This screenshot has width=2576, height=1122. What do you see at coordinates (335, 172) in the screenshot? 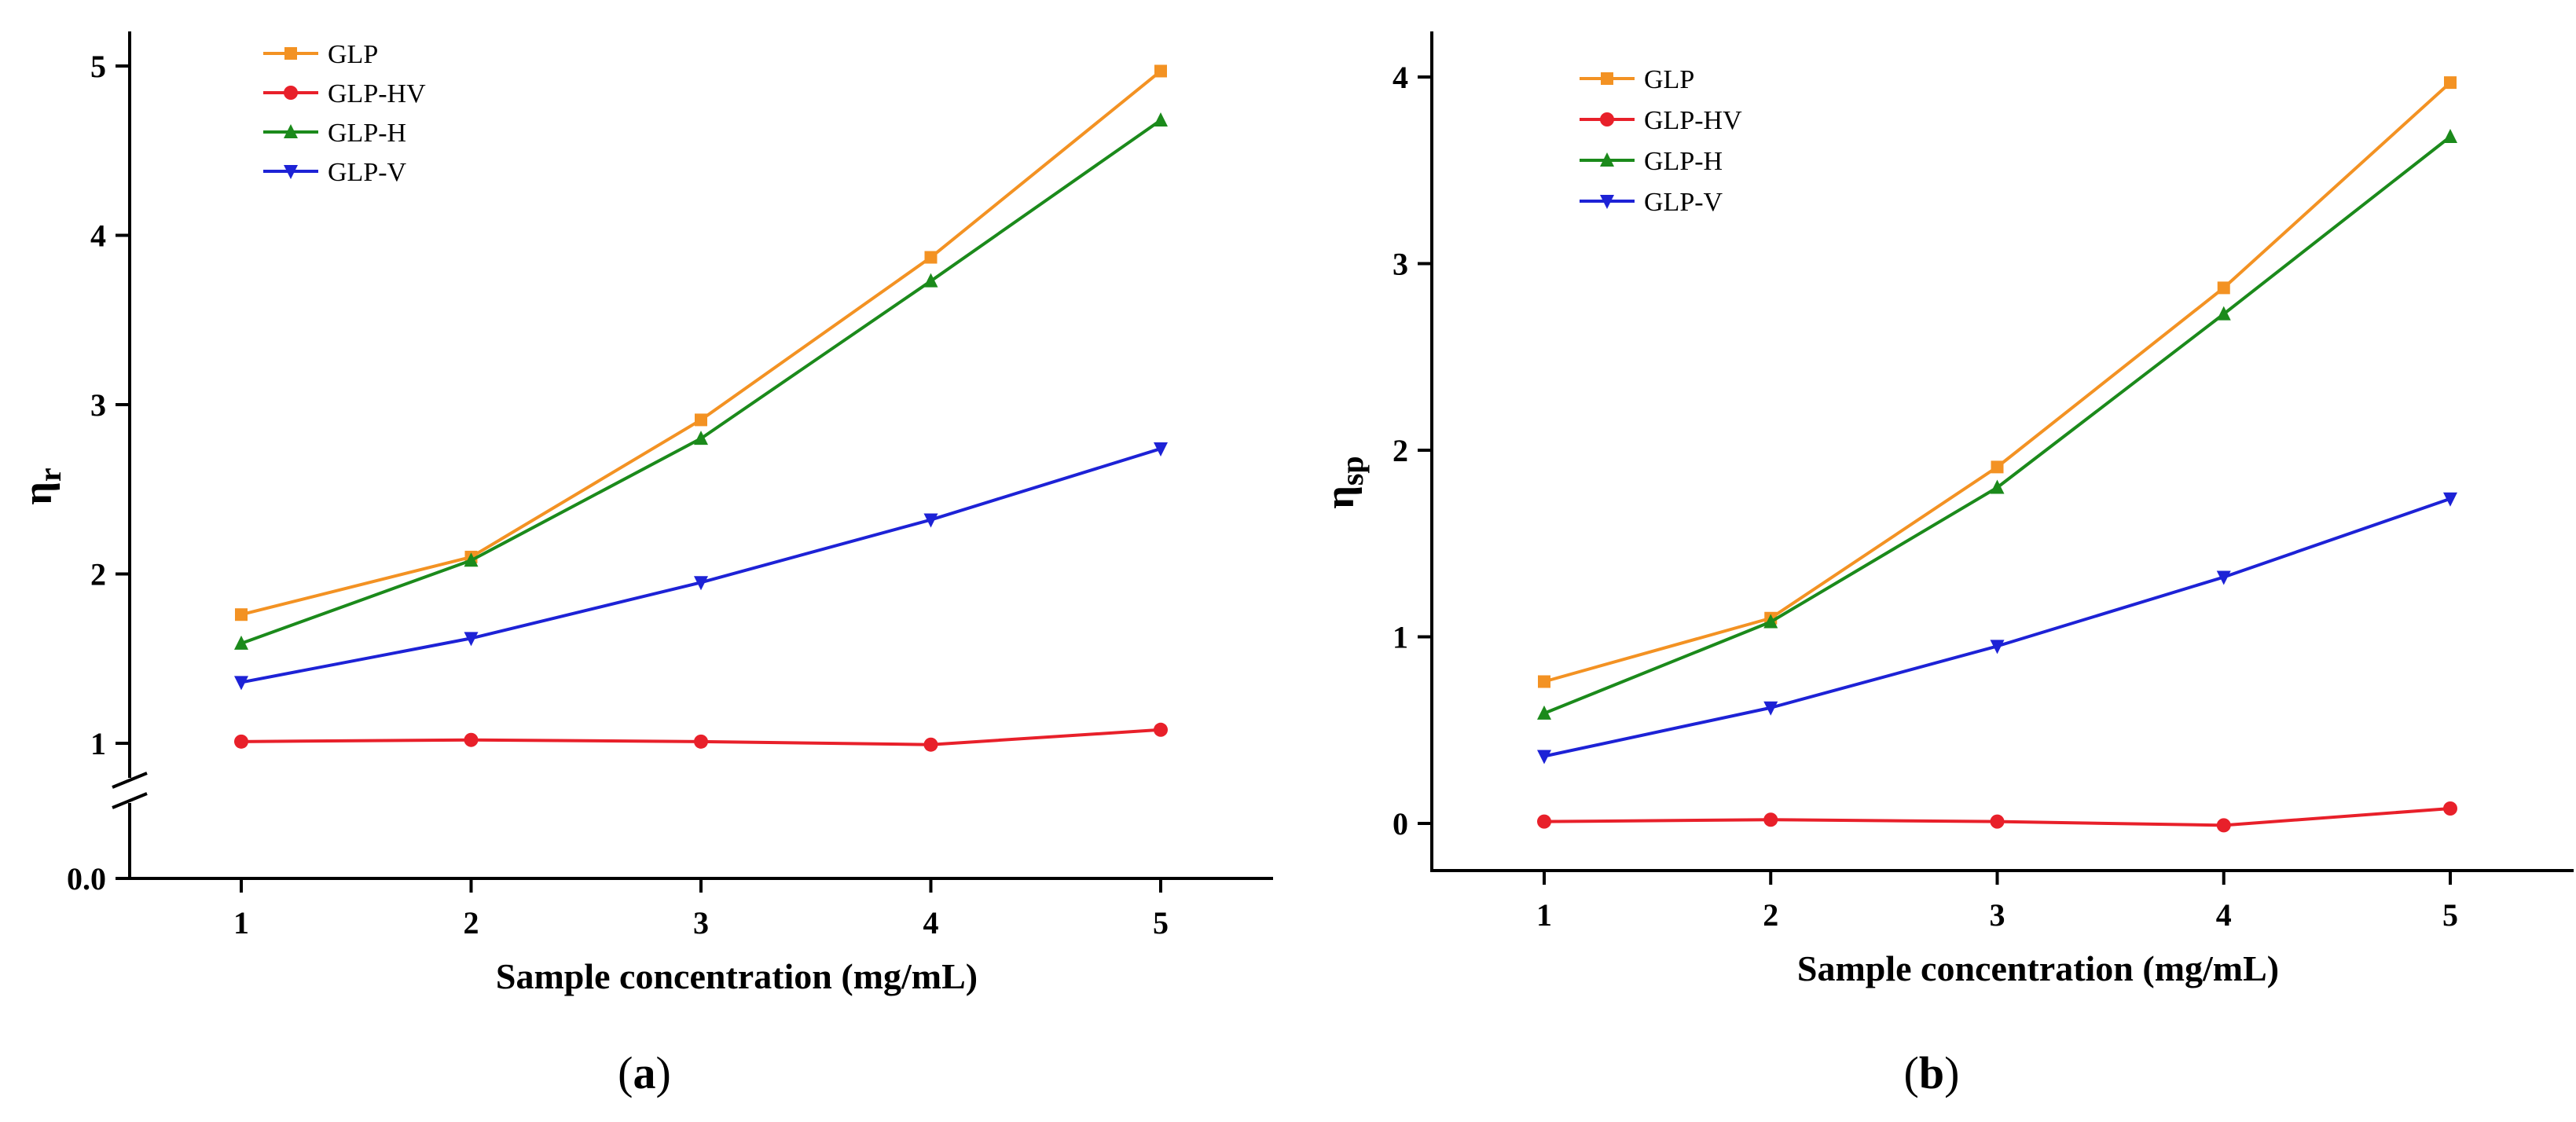
I see `legend-item: GLP-V` at bounding box center [335, 172].